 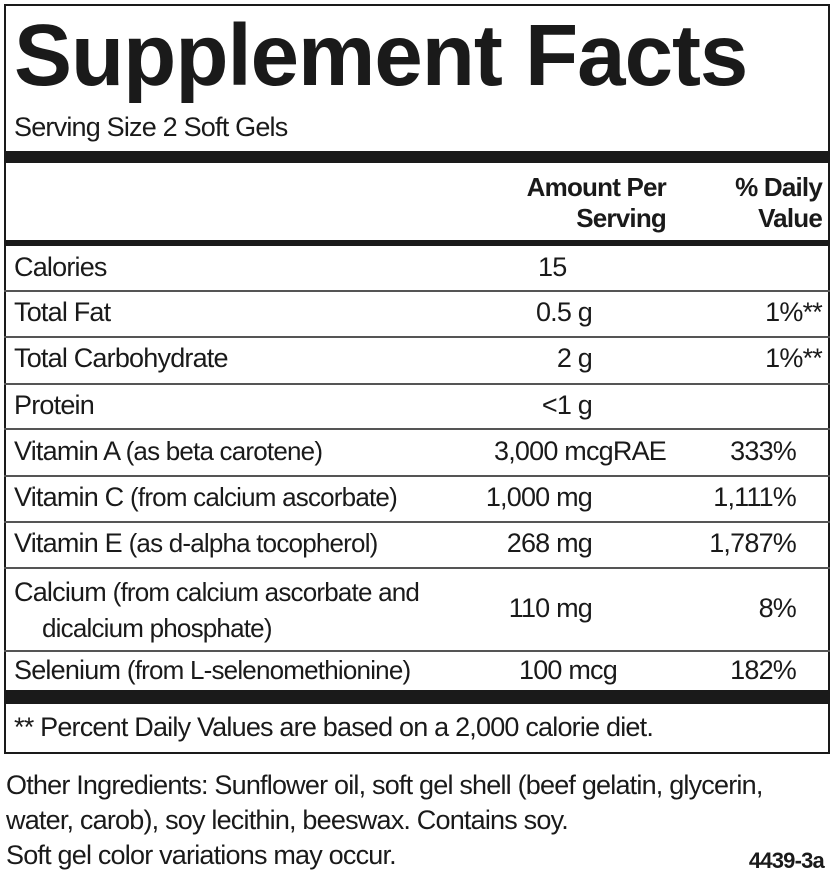 What do you see at coordinates (381, 55) in the screenshot?
I see `panel-title: Supplement Facts` at bounding box center [381, 55].